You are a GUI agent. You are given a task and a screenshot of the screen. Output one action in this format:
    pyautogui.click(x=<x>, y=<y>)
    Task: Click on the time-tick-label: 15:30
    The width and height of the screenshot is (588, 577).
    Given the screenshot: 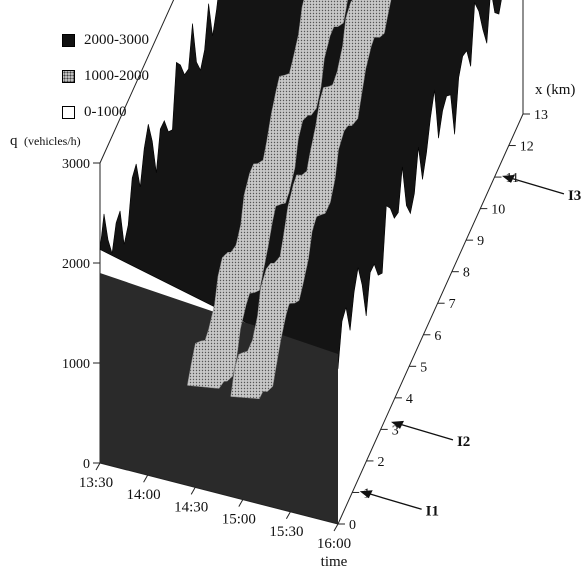 What is the action you would take?
    pyautogui.click(x=286, y=532)
    